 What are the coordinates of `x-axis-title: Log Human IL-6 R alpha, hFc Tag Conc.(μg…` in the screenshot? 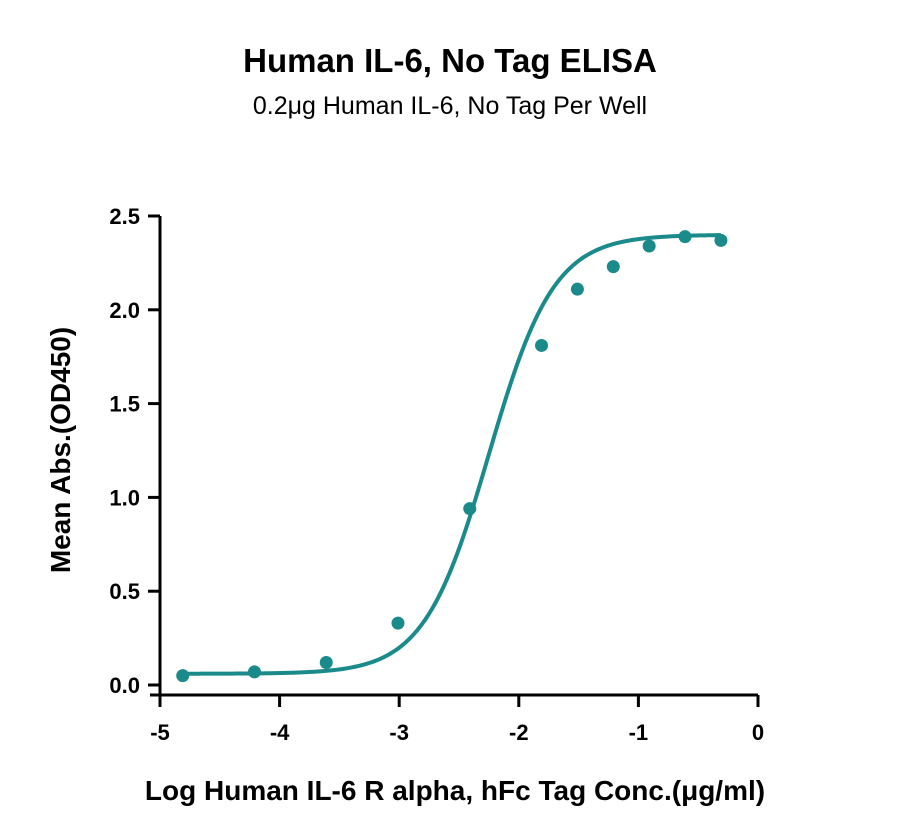 It's located at (455, 790).